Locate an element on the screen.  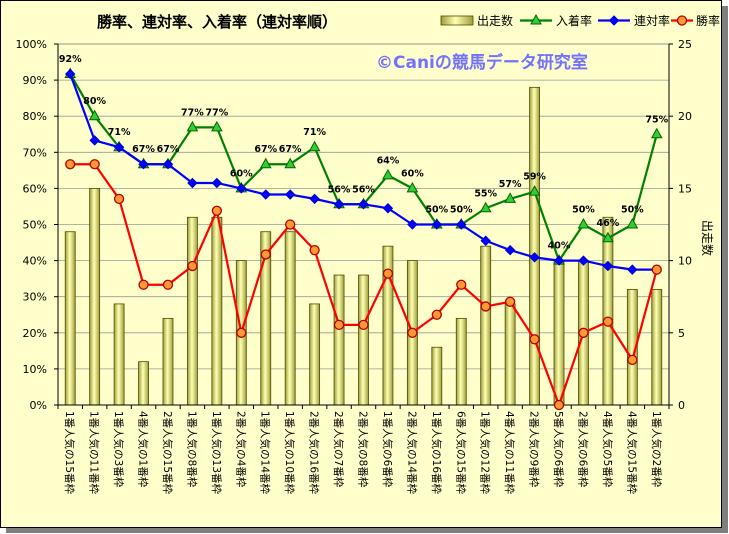
x-axis-category-label: 1番人気の2番枠 is located at coordinates (656, 449).